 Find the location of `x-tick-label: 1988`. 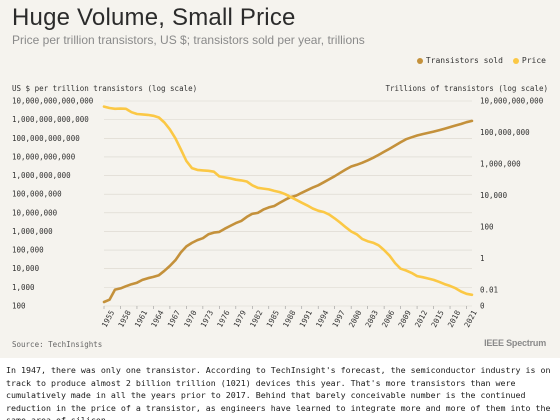

x-tick-label: 1988 is located at coordinates (289, 318).